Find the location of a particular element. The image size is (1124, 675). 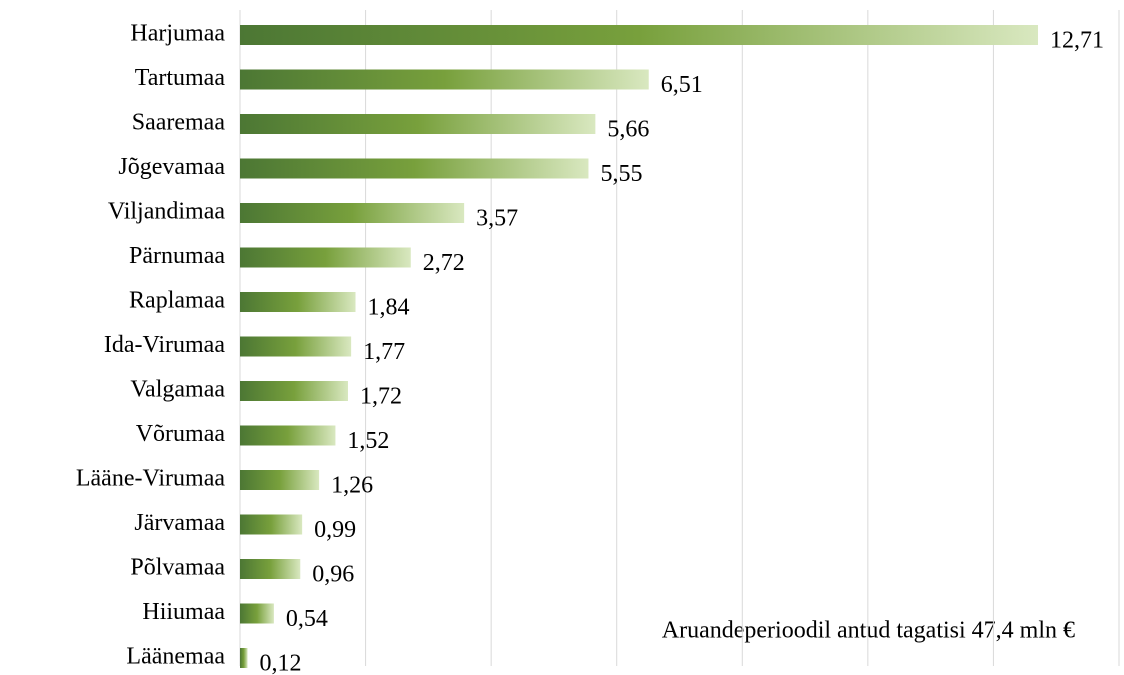

value-label: 1,26 is located at coordinates (352, 486).